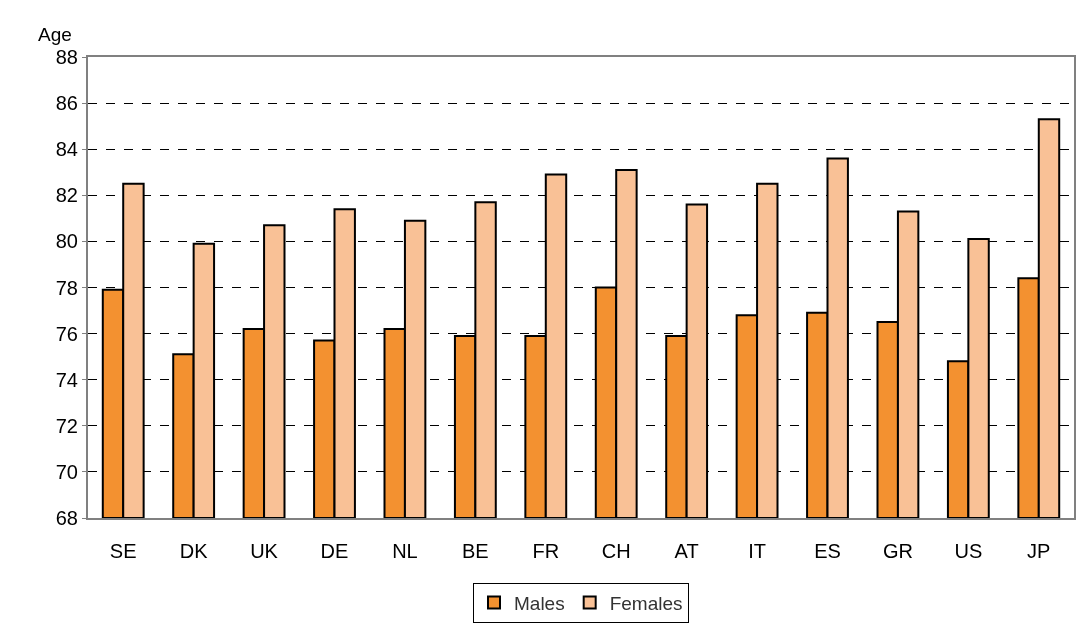 The height and width of the screenshot is (637, 1092). What do you see at coordinates (334, 551) in the screenshot?
I see `x-tick-label: DE` at bounding box center [334, 551].